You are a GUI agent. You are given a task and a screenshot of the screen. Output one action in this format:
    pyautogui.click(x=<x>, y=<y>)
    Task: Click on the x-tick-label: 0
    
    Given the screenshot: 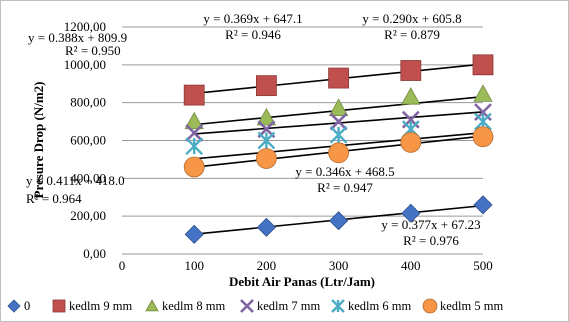 What is the action you would take?
    pyautogui.click(x=122, y=265)
    